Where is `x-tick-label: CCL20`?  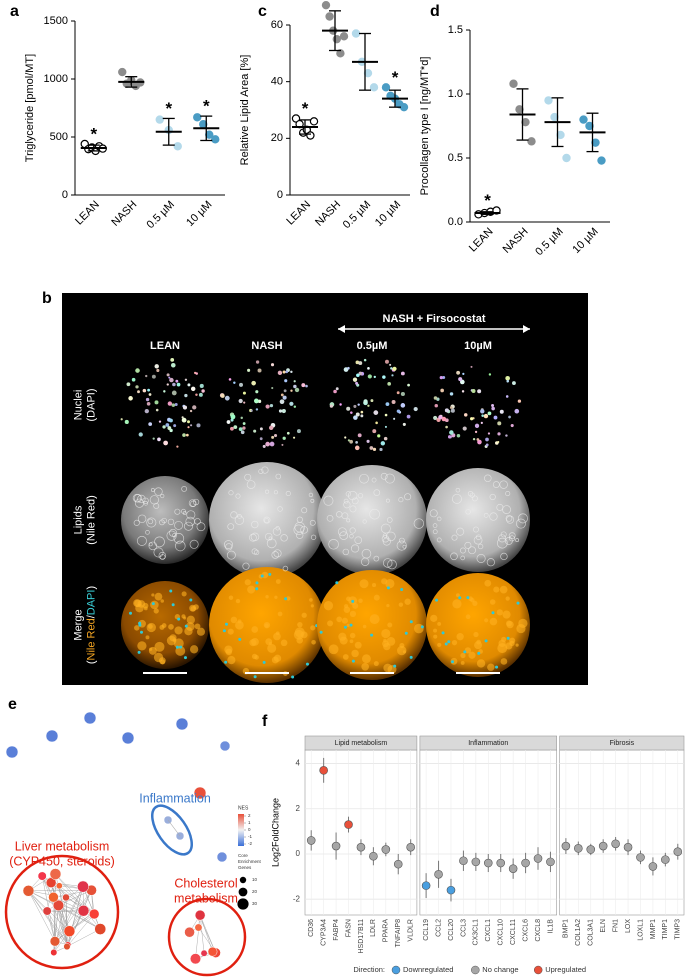
x-tick-label: CCL20 is located at coordinates (451, 930).